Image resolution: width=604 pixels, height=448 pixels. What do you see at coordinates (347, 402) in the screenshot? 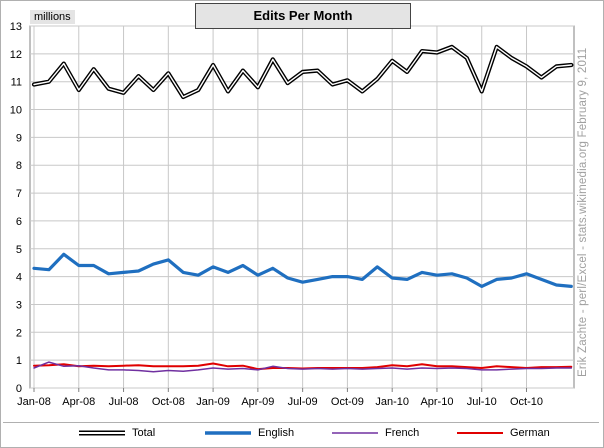
I see `x-tick-label-Oct-09: Oct-09` at bounding box center [347, 402].